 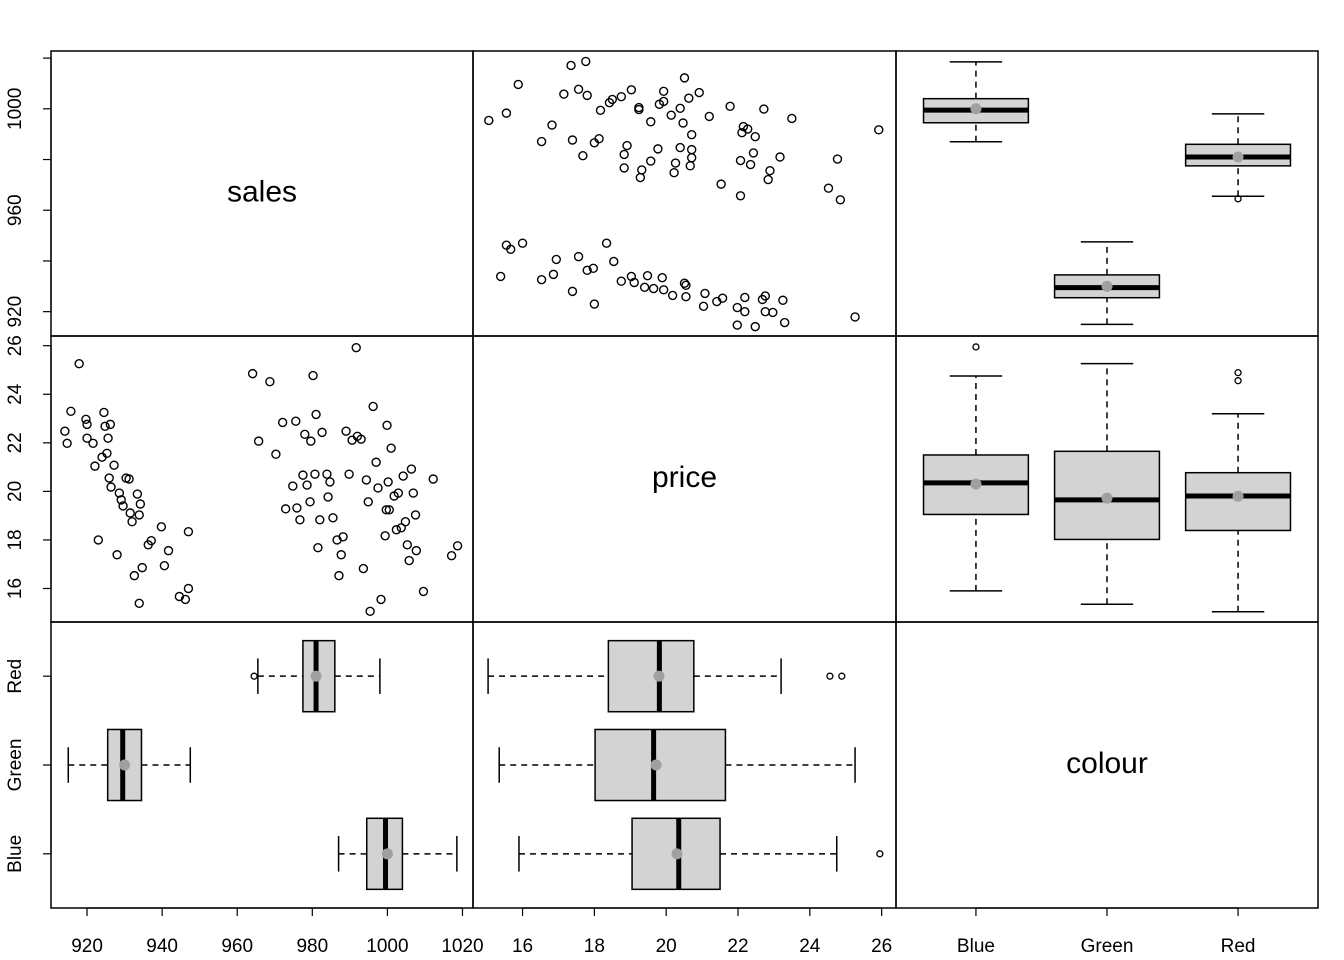 I want to click on x-tick-label: 24, so click(x=810, y=946).